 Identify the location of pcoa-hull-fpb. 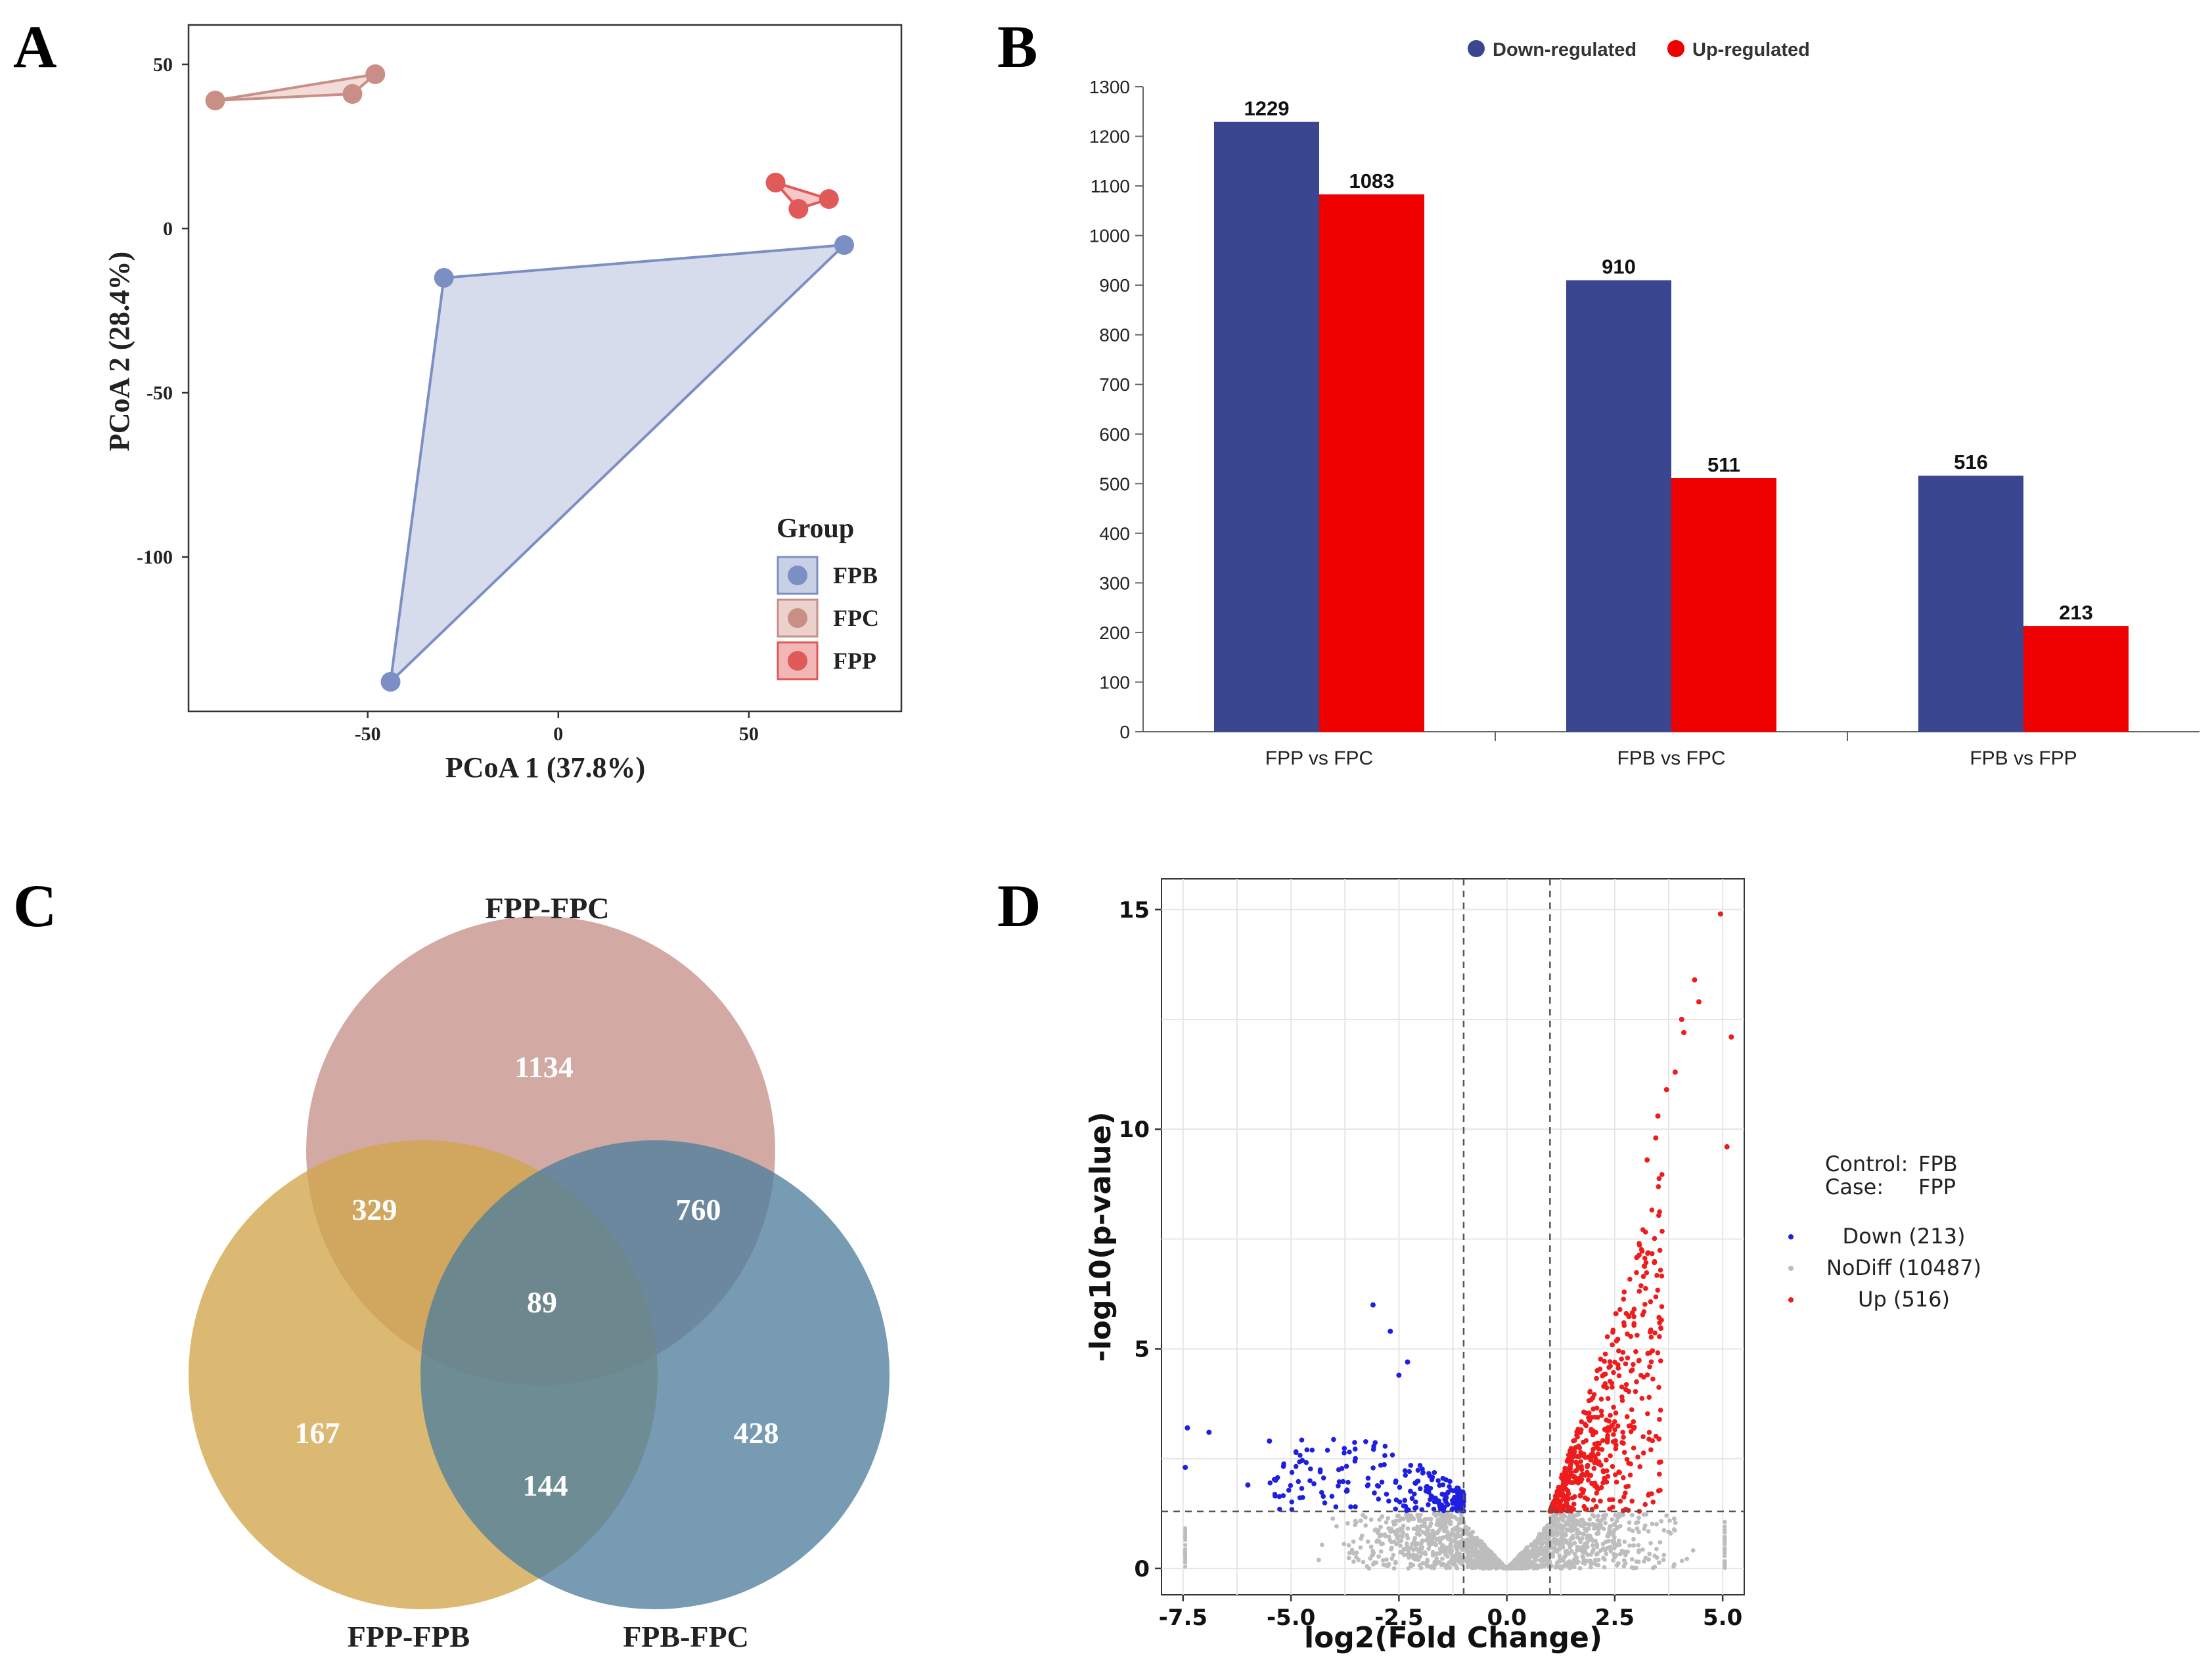
(618, 464).